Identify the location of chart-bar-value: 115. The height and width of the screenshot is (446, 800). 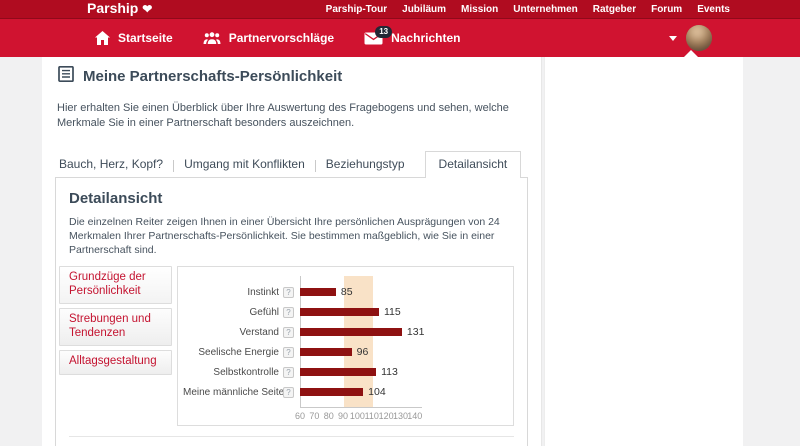
(392, 312).